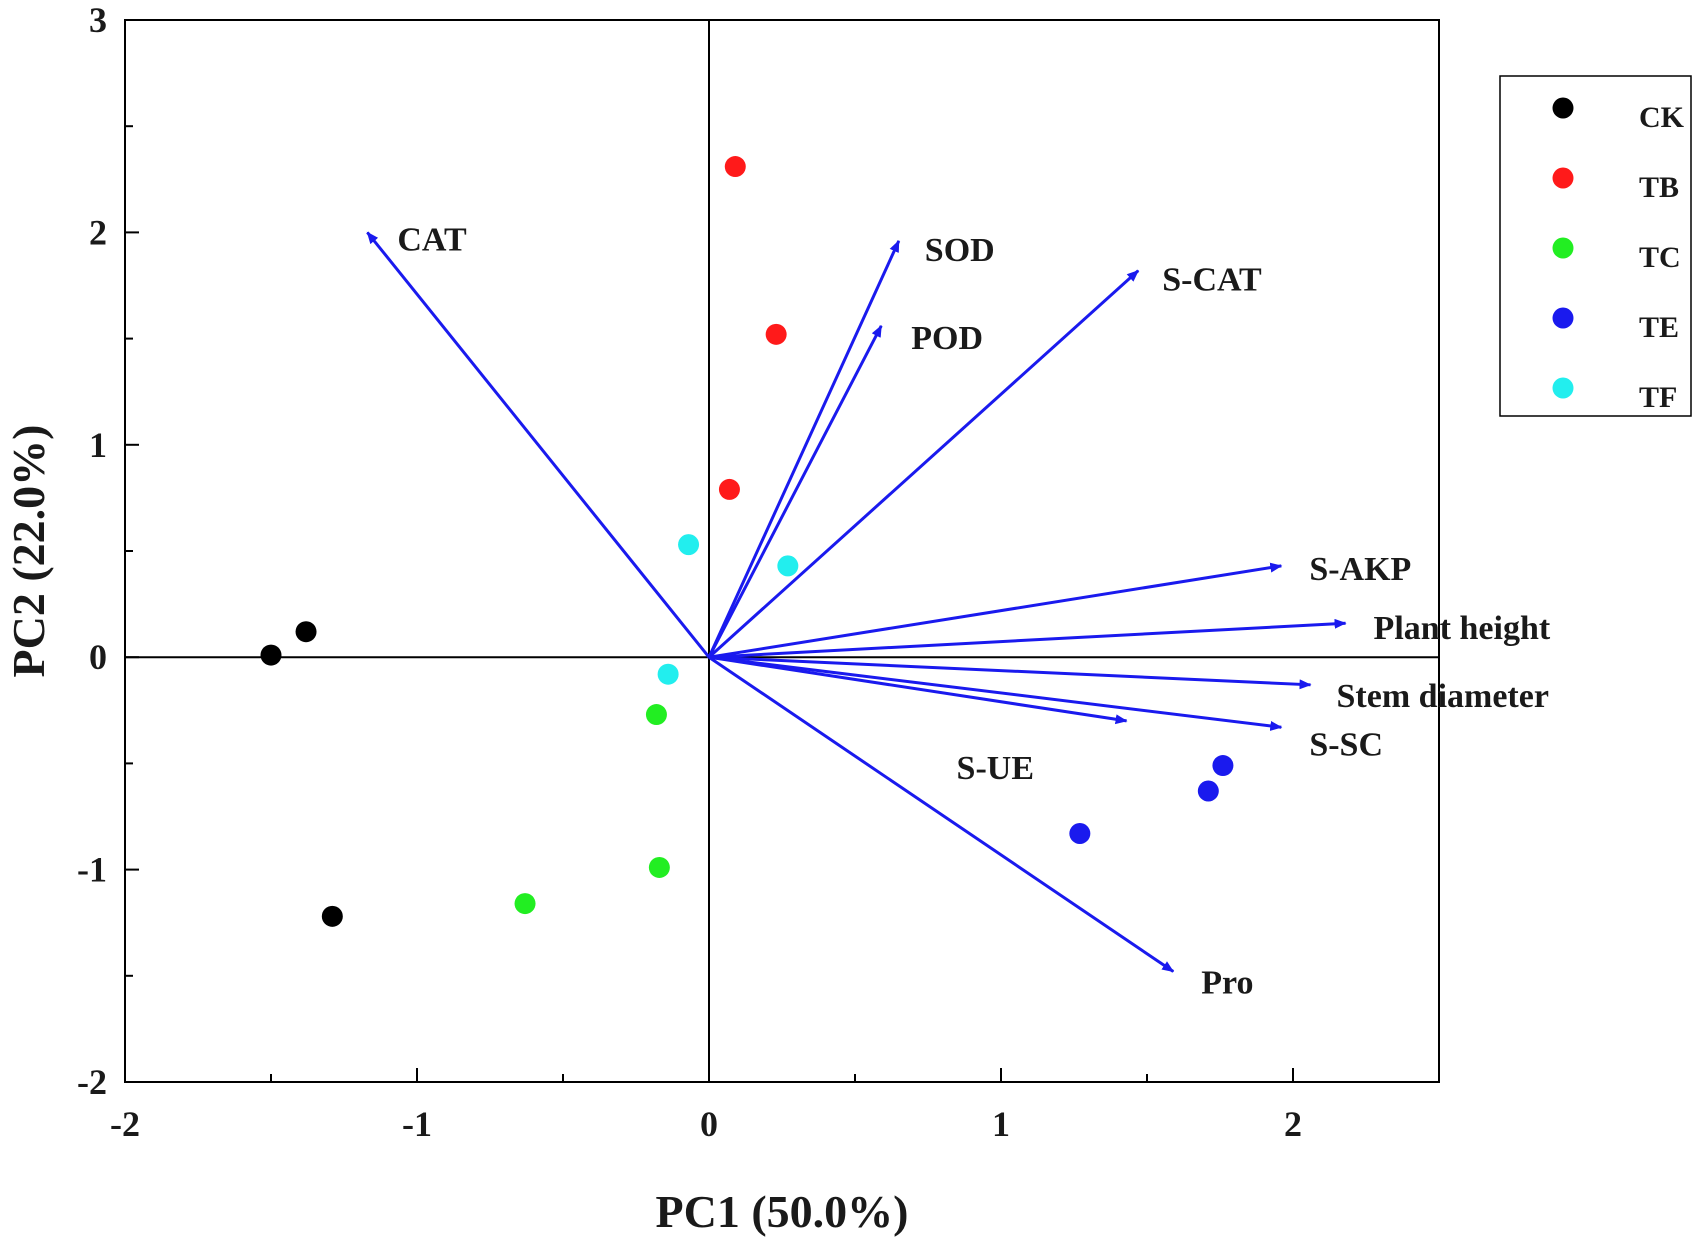 Image resolution: width=1696 pixels, height=1242 pixels. What do you see at coordinates (1227, 983) in the screenshot?
I see `loading-label: Pro` at bounding box center [1227, 983].